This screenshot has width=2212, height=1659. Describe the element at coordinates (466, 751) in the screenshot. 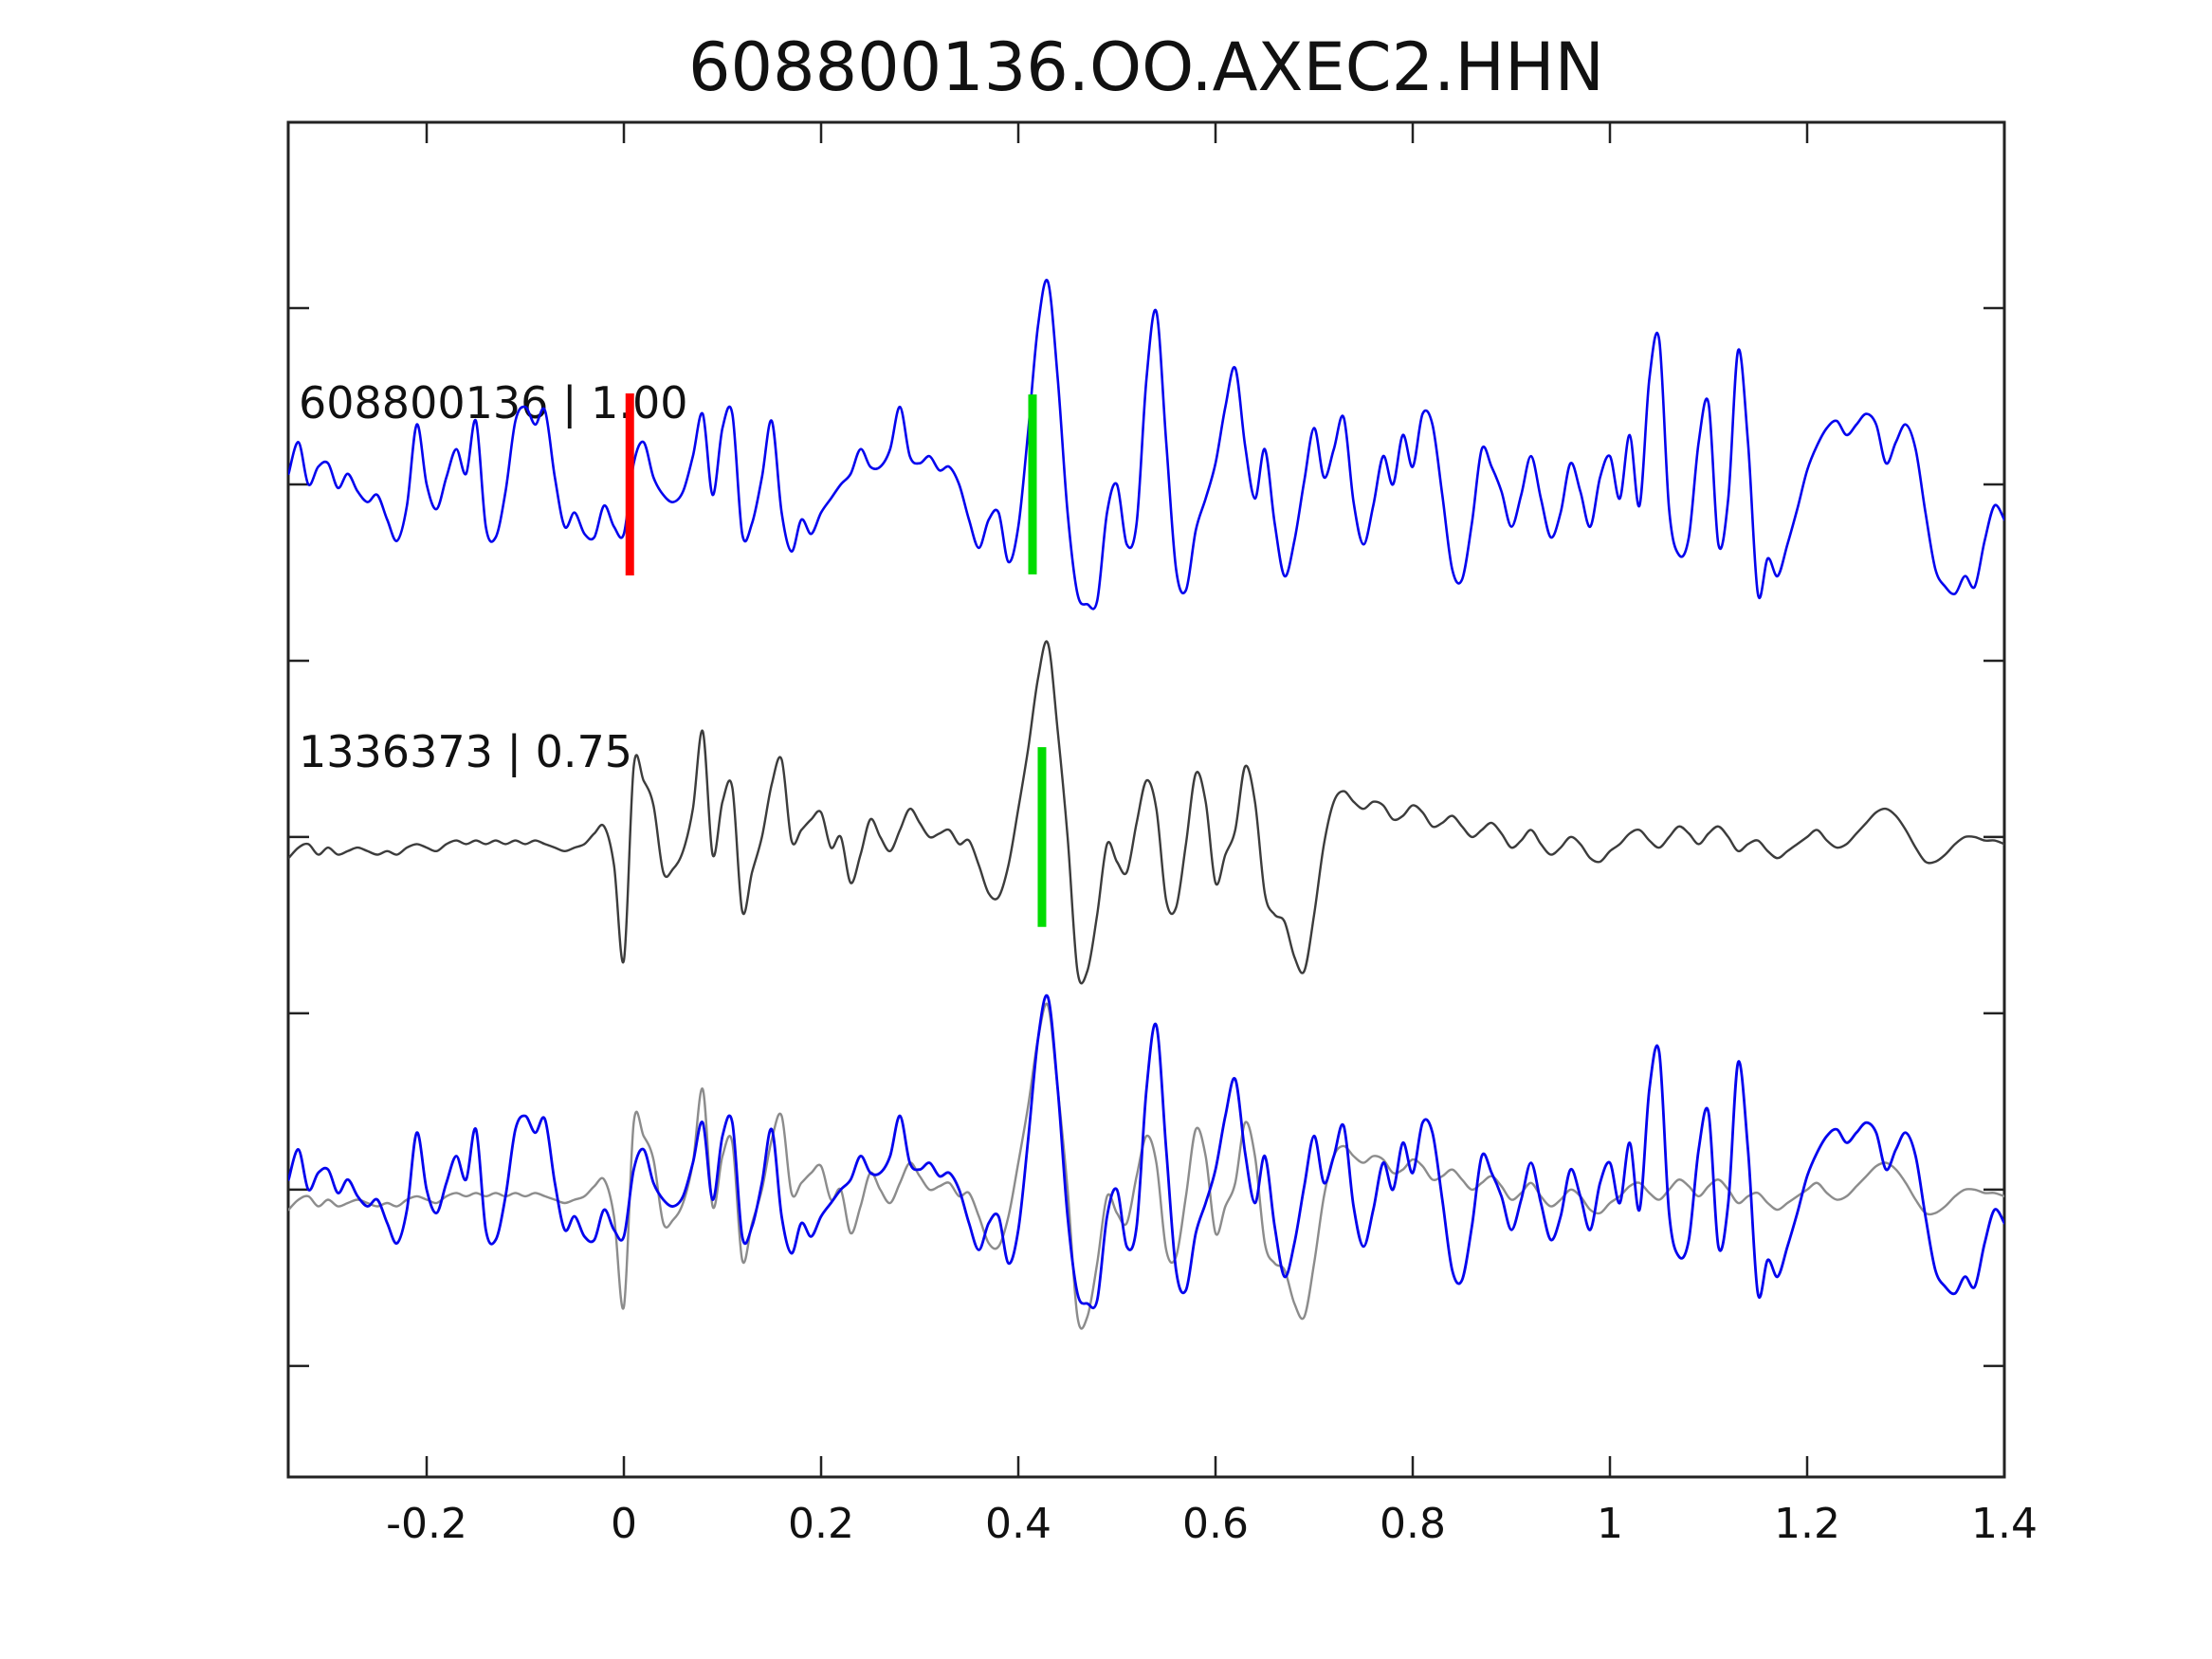

I see `trace2-label: 1336373 | 0.75` at that location.